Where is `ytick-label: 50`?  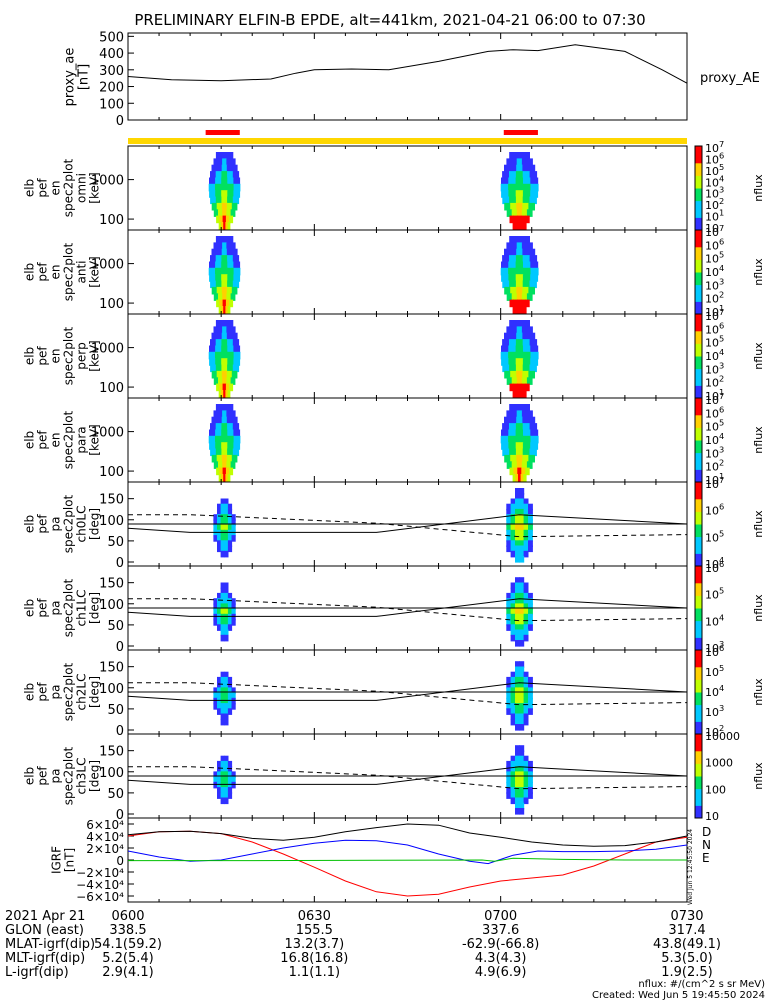 ytick-label: 50 is located at coordinates (115, 626).